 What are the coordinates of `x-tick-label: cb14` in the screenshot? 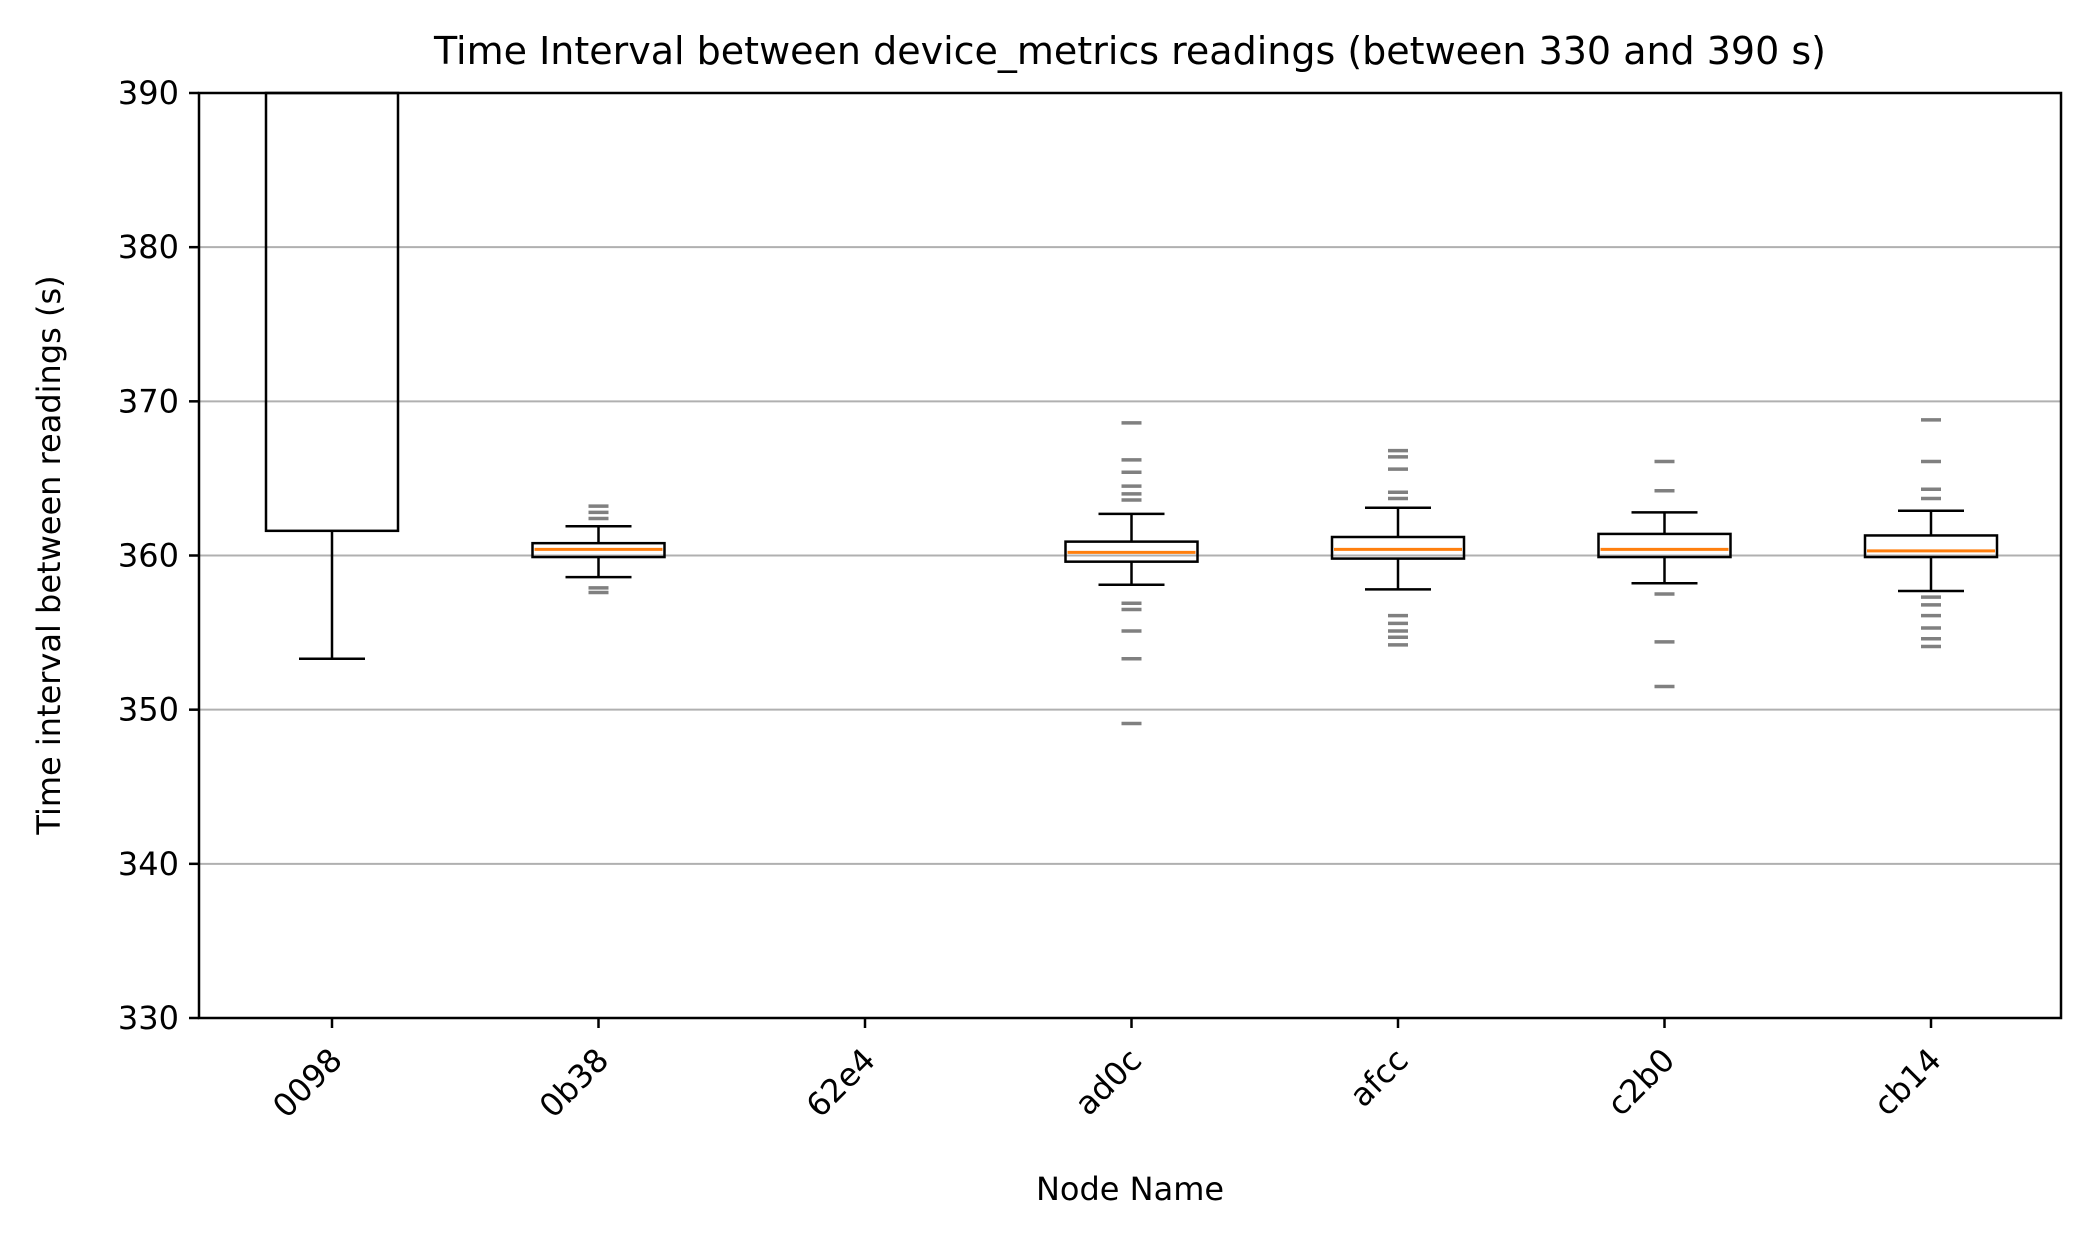 It's located at (1907, 1082).